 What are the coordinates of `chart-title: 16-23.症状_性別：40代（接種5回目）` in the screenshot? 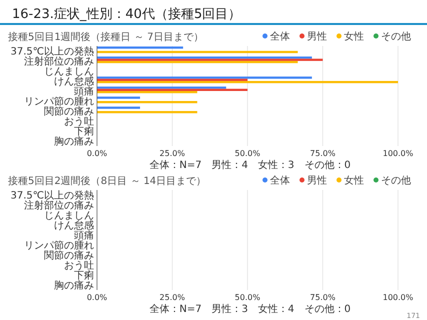 It's located at (127, 14).